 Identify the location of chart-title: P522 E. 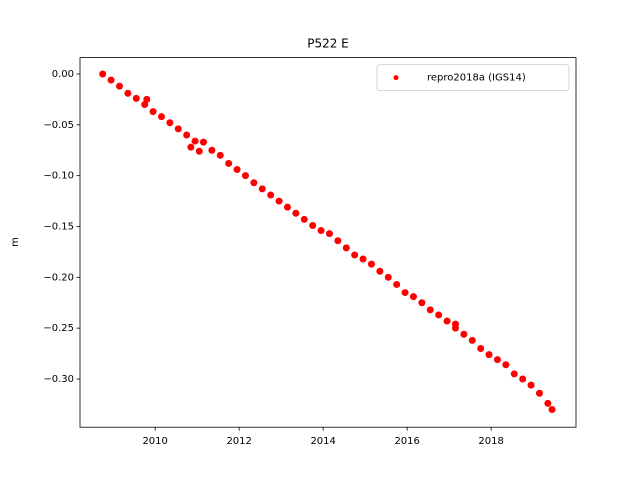
(328, 44).